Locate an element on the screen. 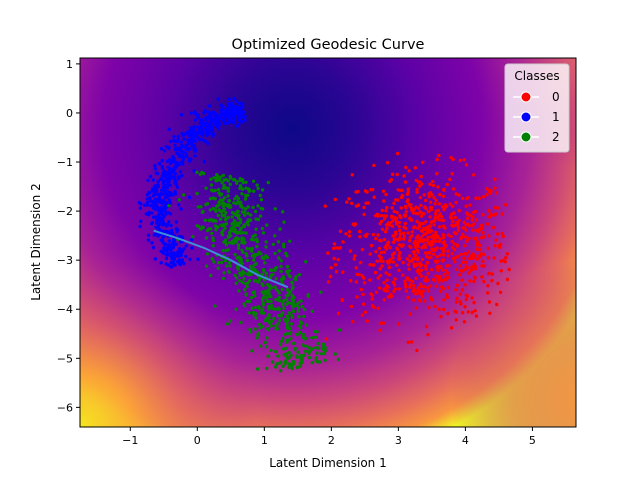  y-tick-label: −6 is located at coordinates (65, 407).